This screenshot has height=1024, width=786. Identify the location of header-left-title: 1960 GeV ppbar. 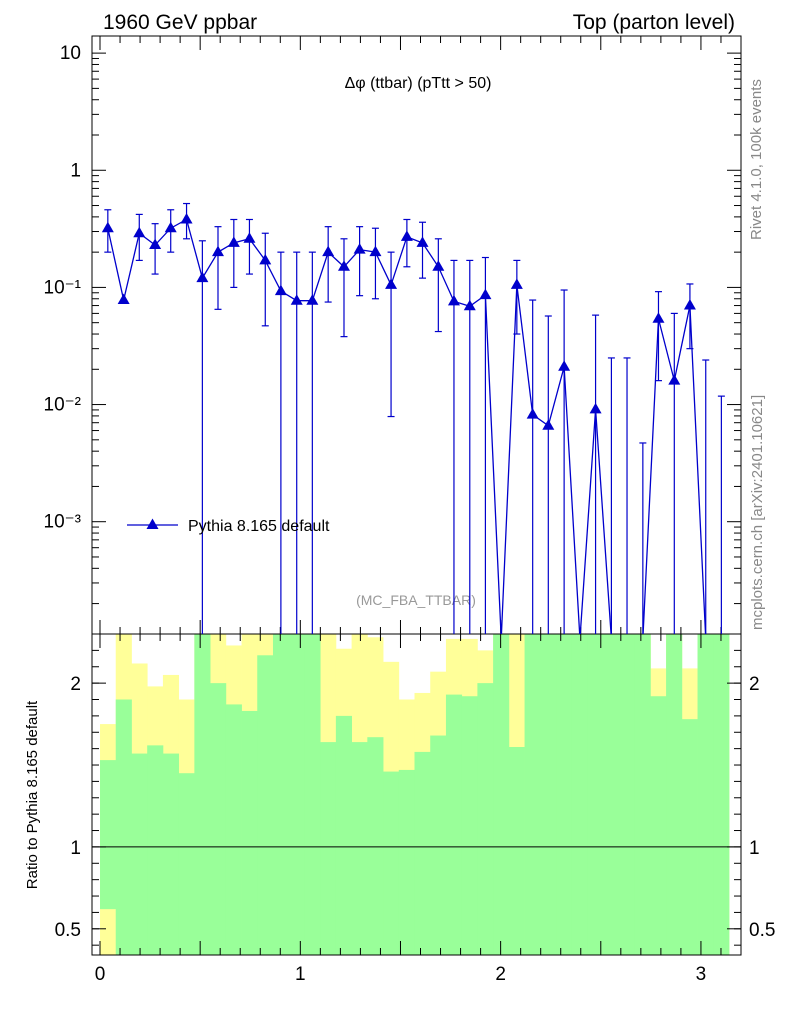
(180, 22).